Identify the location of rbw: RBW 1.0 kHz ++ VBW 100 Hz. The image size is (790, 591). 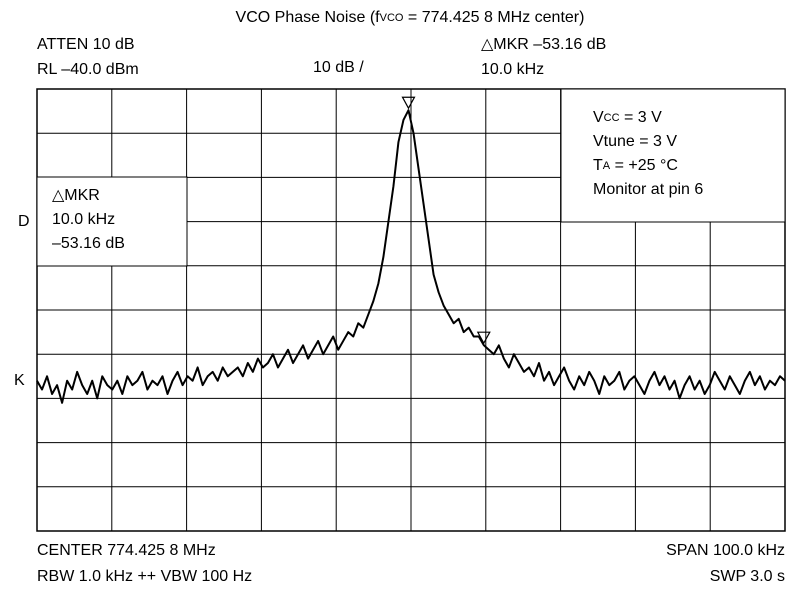
(144, 576).